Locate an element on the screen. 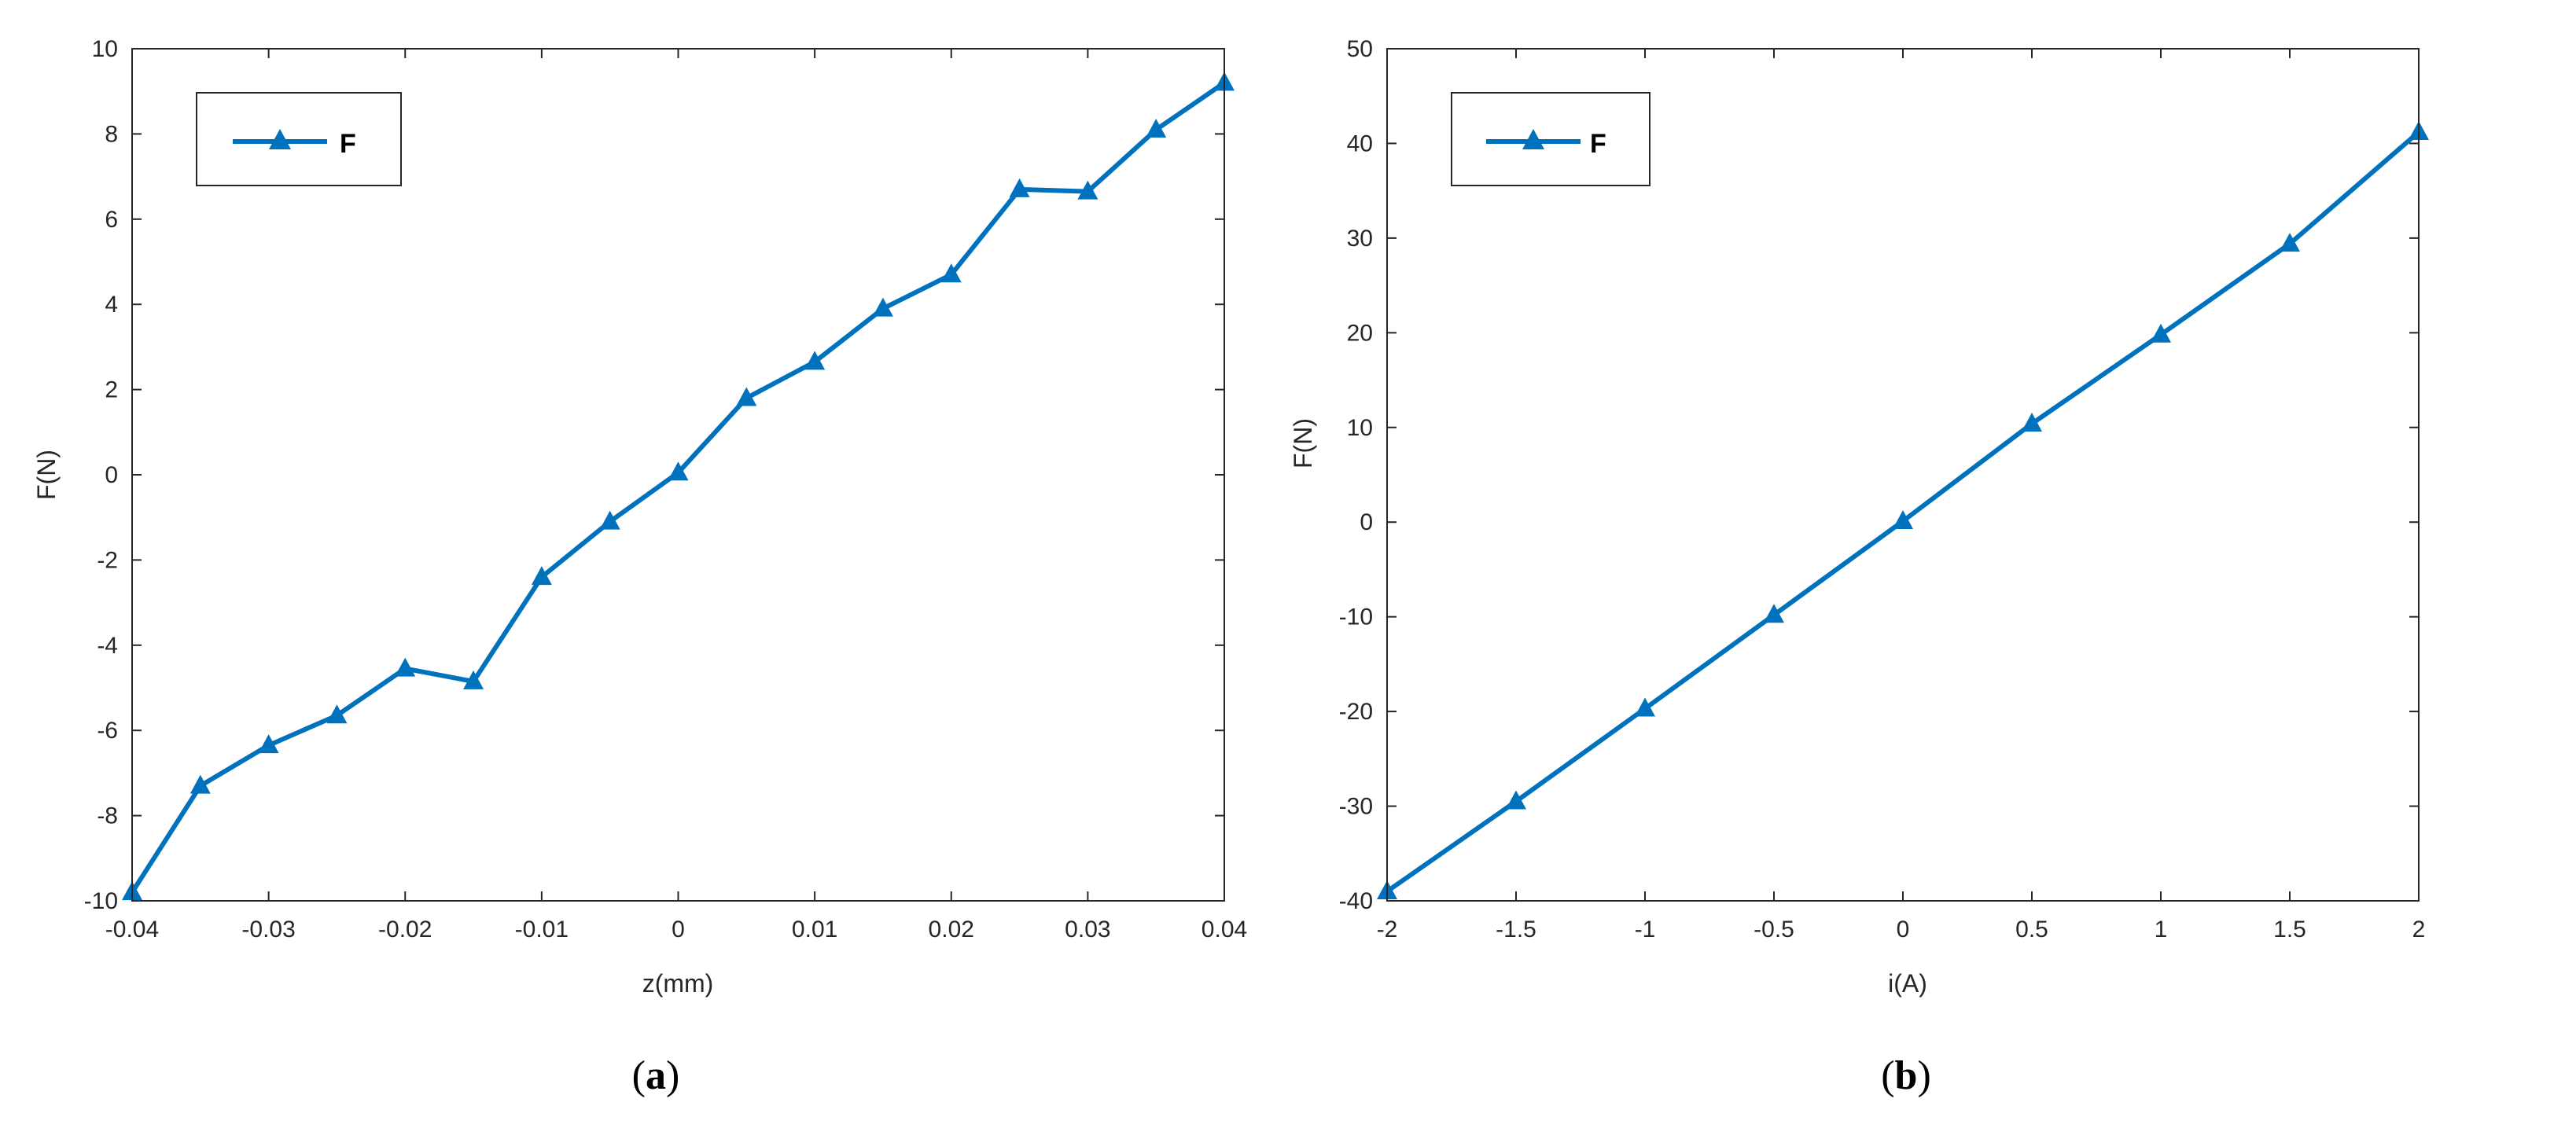 The height and width of the screenshot is (1128, 2576). y-tick-label: 4 is located at coordinates (112, 305).